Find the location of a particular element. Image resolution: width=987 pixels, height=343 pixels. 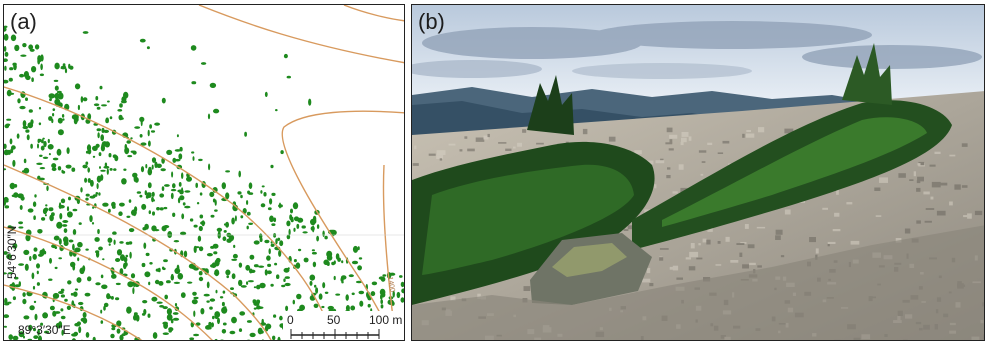

longitude-label: 89°3′30″E is located at coordinates (44, 330).